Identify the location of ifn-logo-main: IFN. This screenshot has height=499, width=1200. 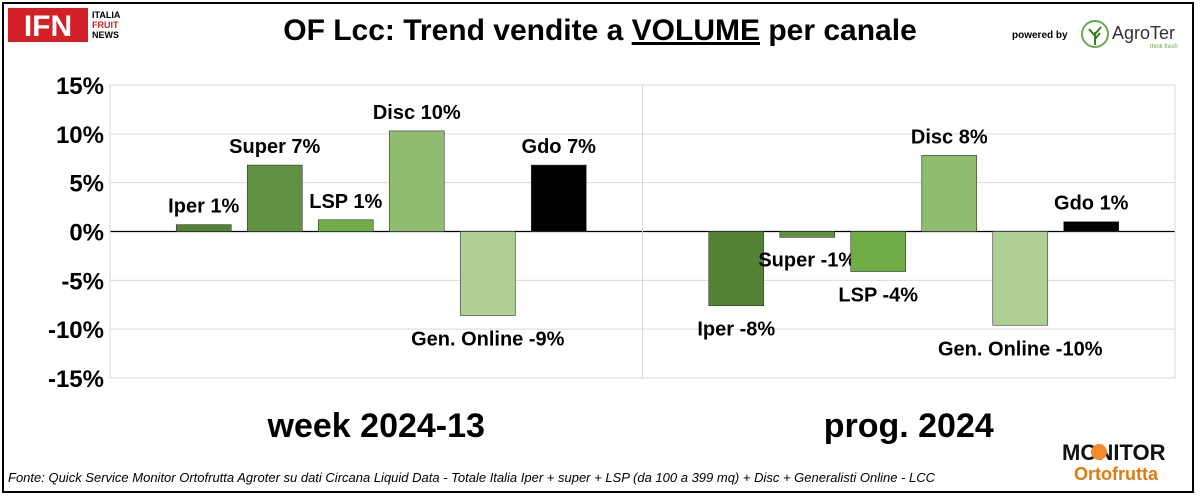
(48, 26).